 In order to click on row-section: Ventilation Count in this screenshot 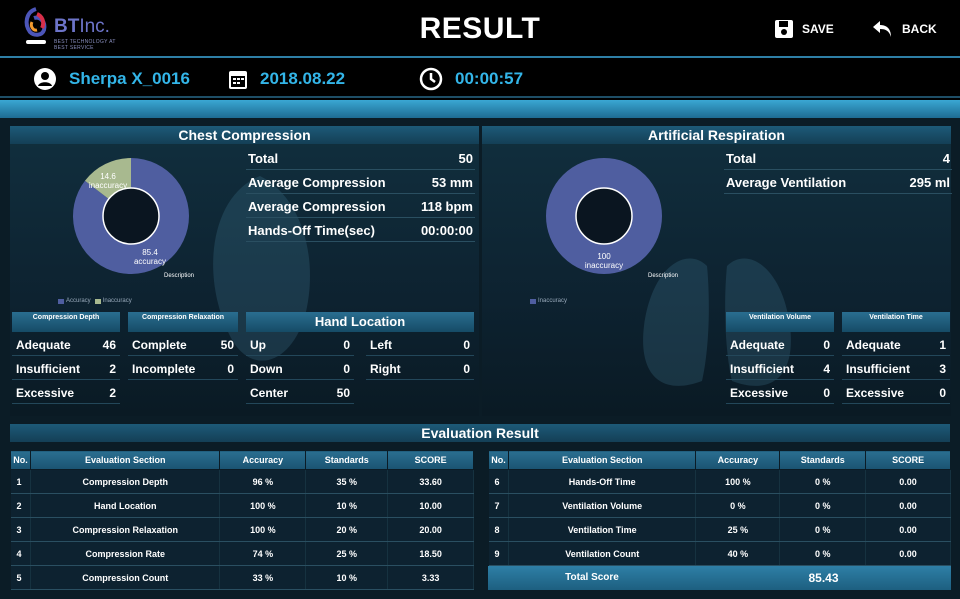, I will do `click(602, 553)`.